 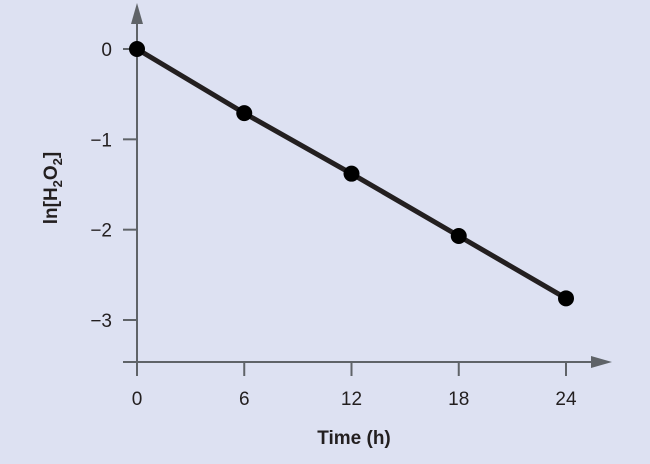 I want to click on y-axis-title: ln[H2O2], so click(x=53, y=188).